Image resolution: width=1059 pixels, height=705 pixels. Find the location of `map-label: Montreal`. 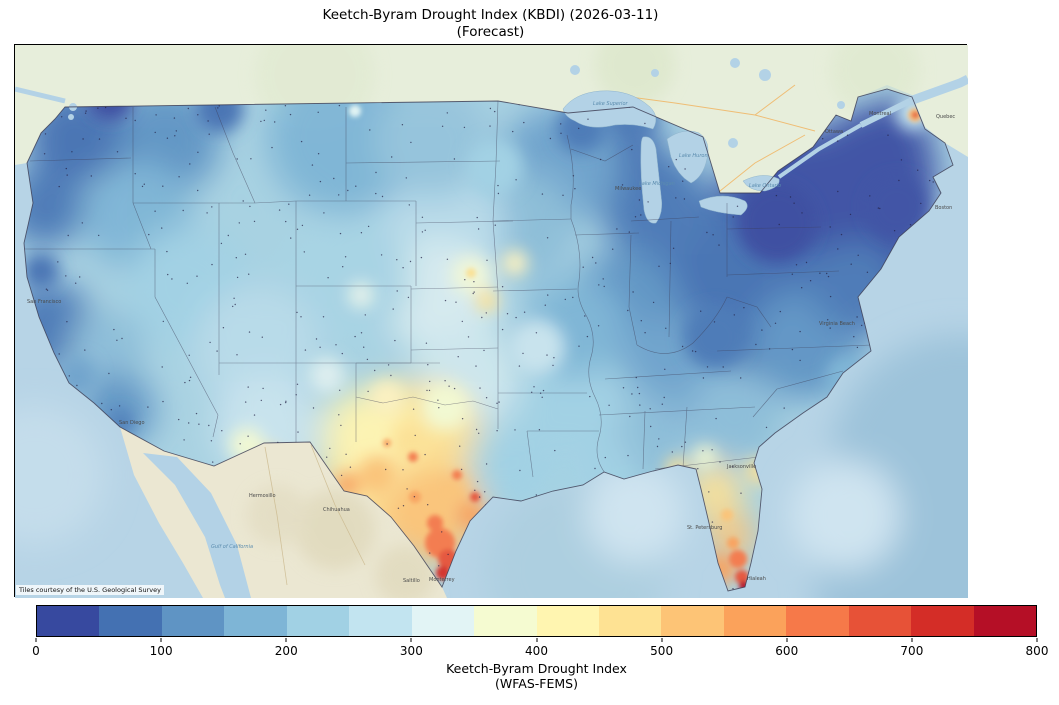

map-label: Montreal is located at coordinates (880, 114).